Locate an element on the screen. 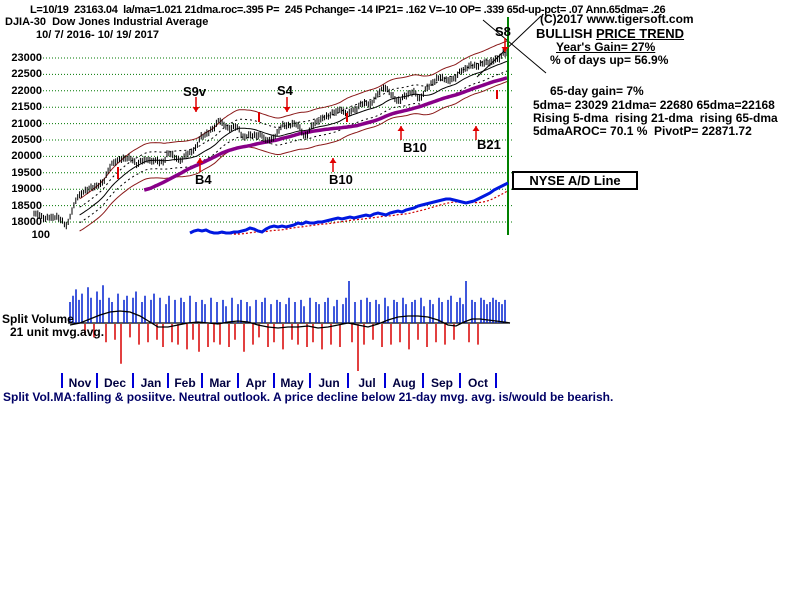  month-label: Jan is located at coordinates (151, 383).